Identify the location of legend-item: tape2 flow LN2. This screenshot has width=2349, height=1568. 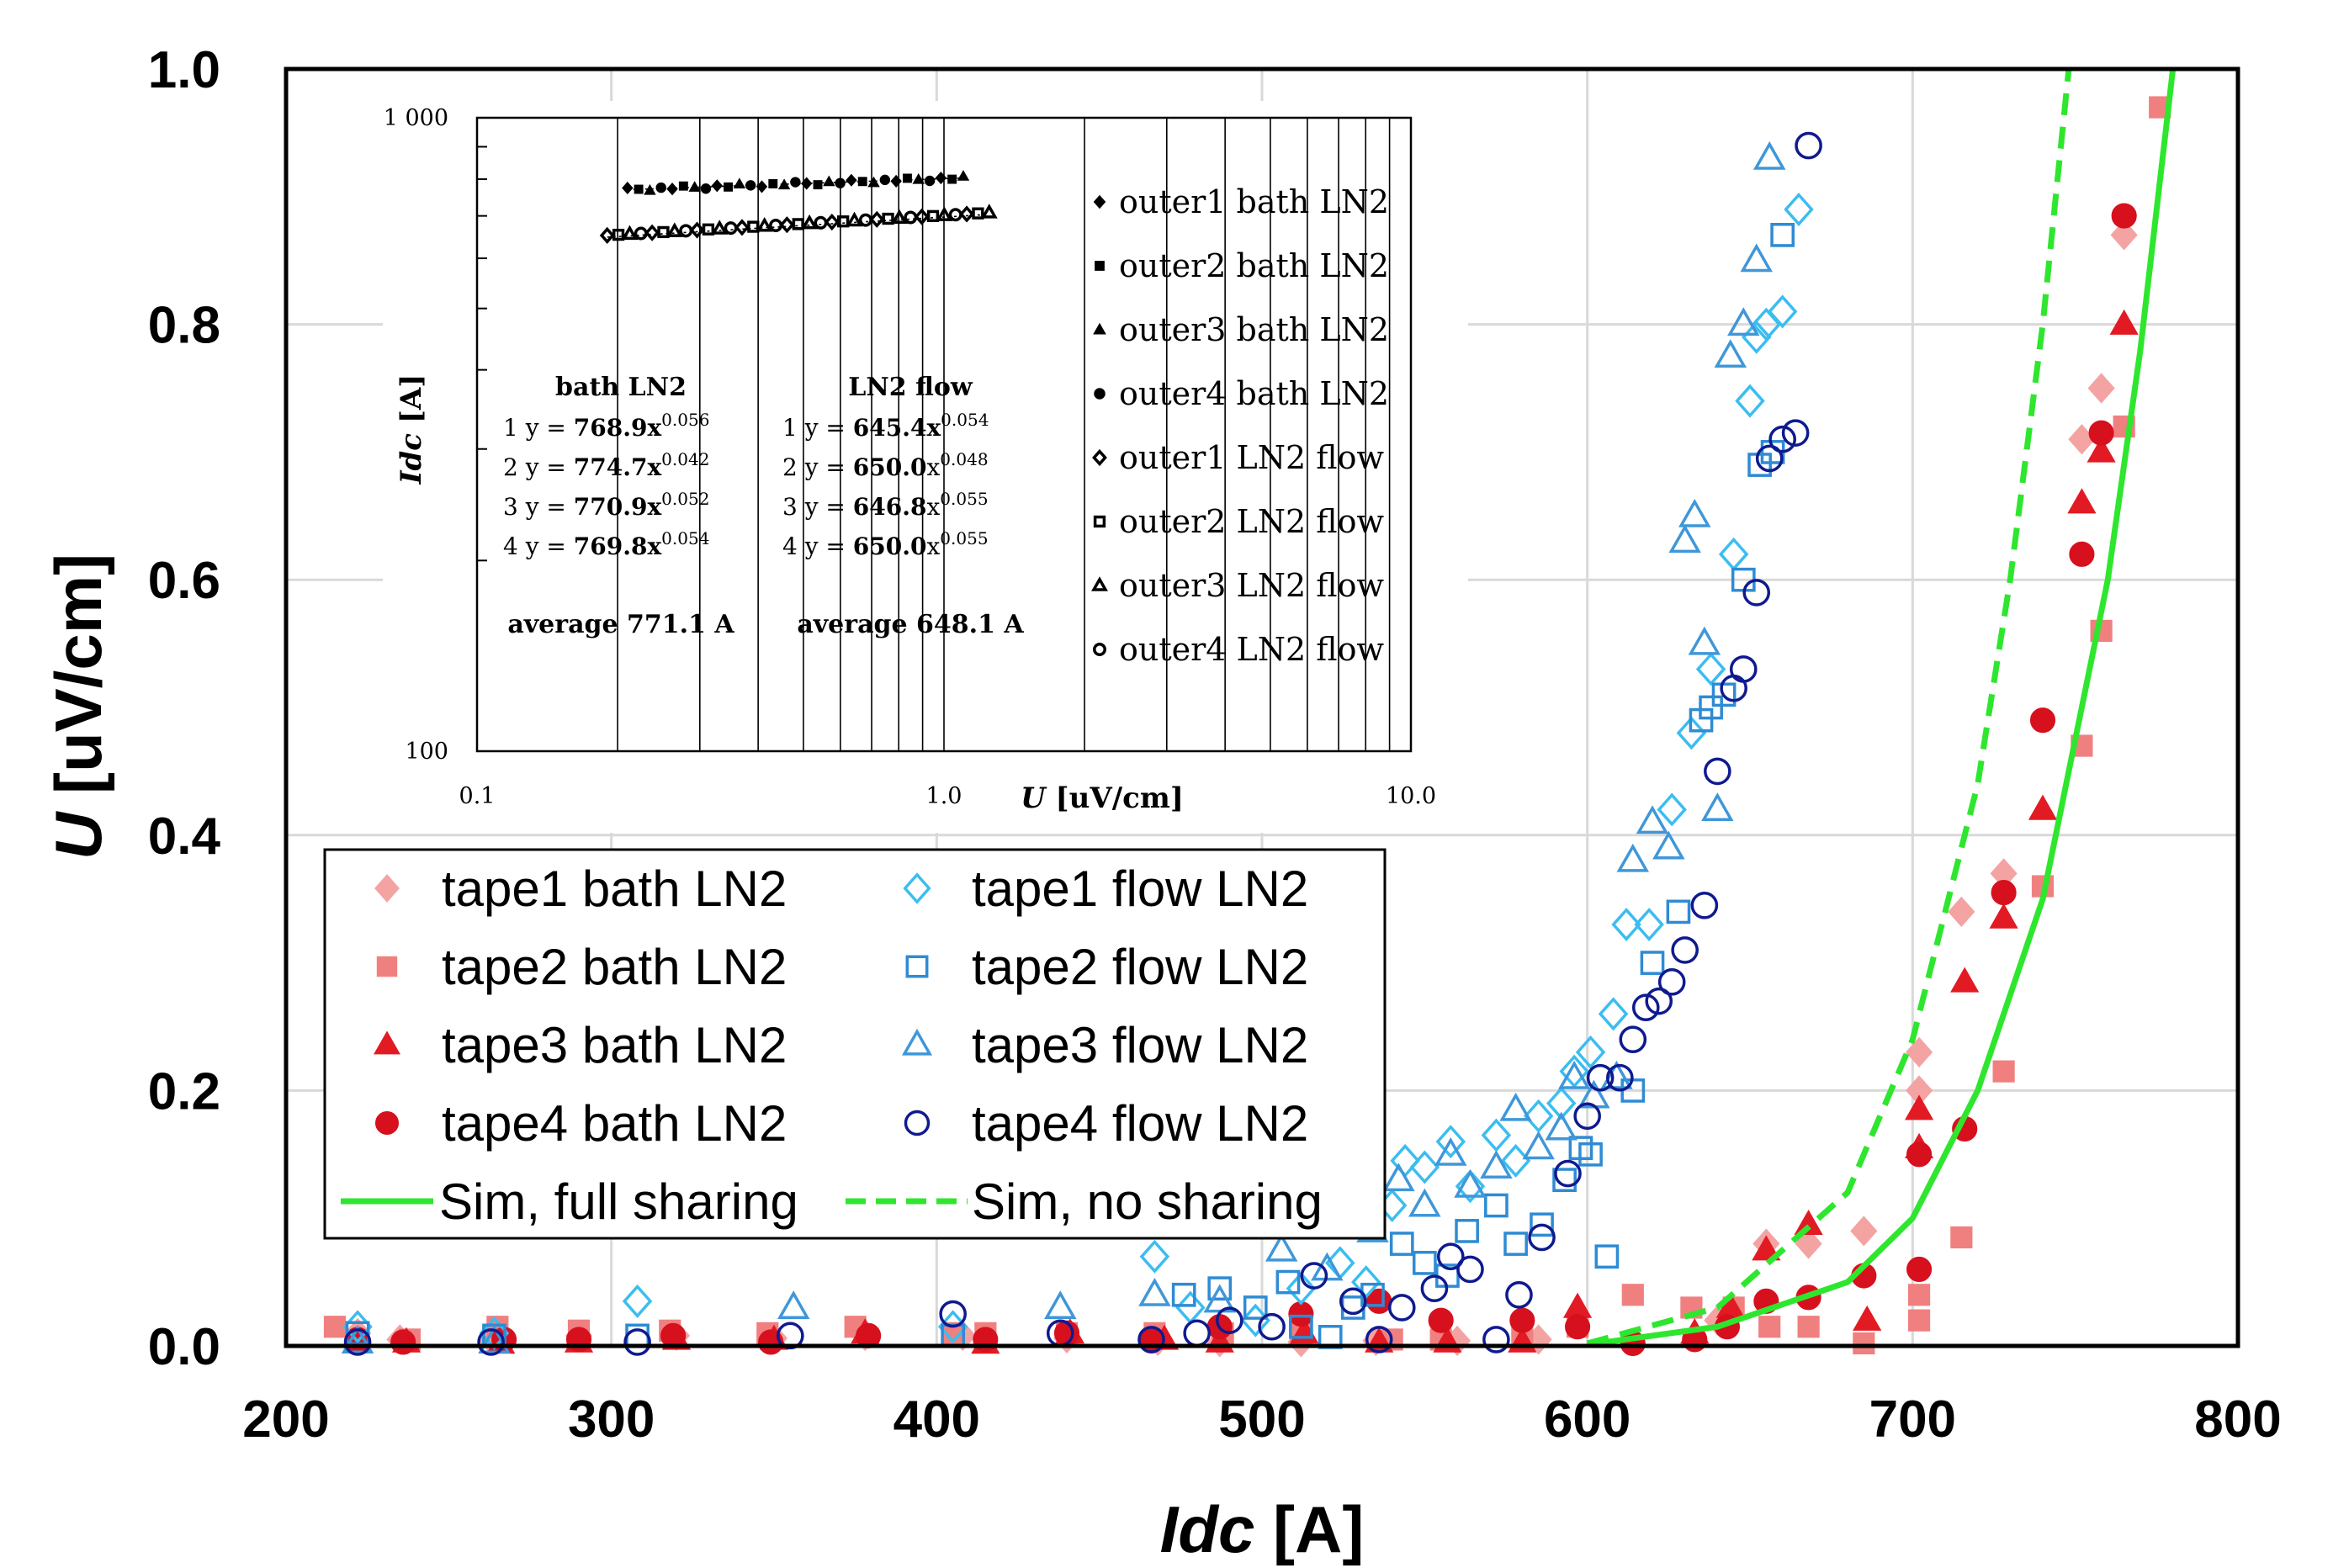
(1106, 967).